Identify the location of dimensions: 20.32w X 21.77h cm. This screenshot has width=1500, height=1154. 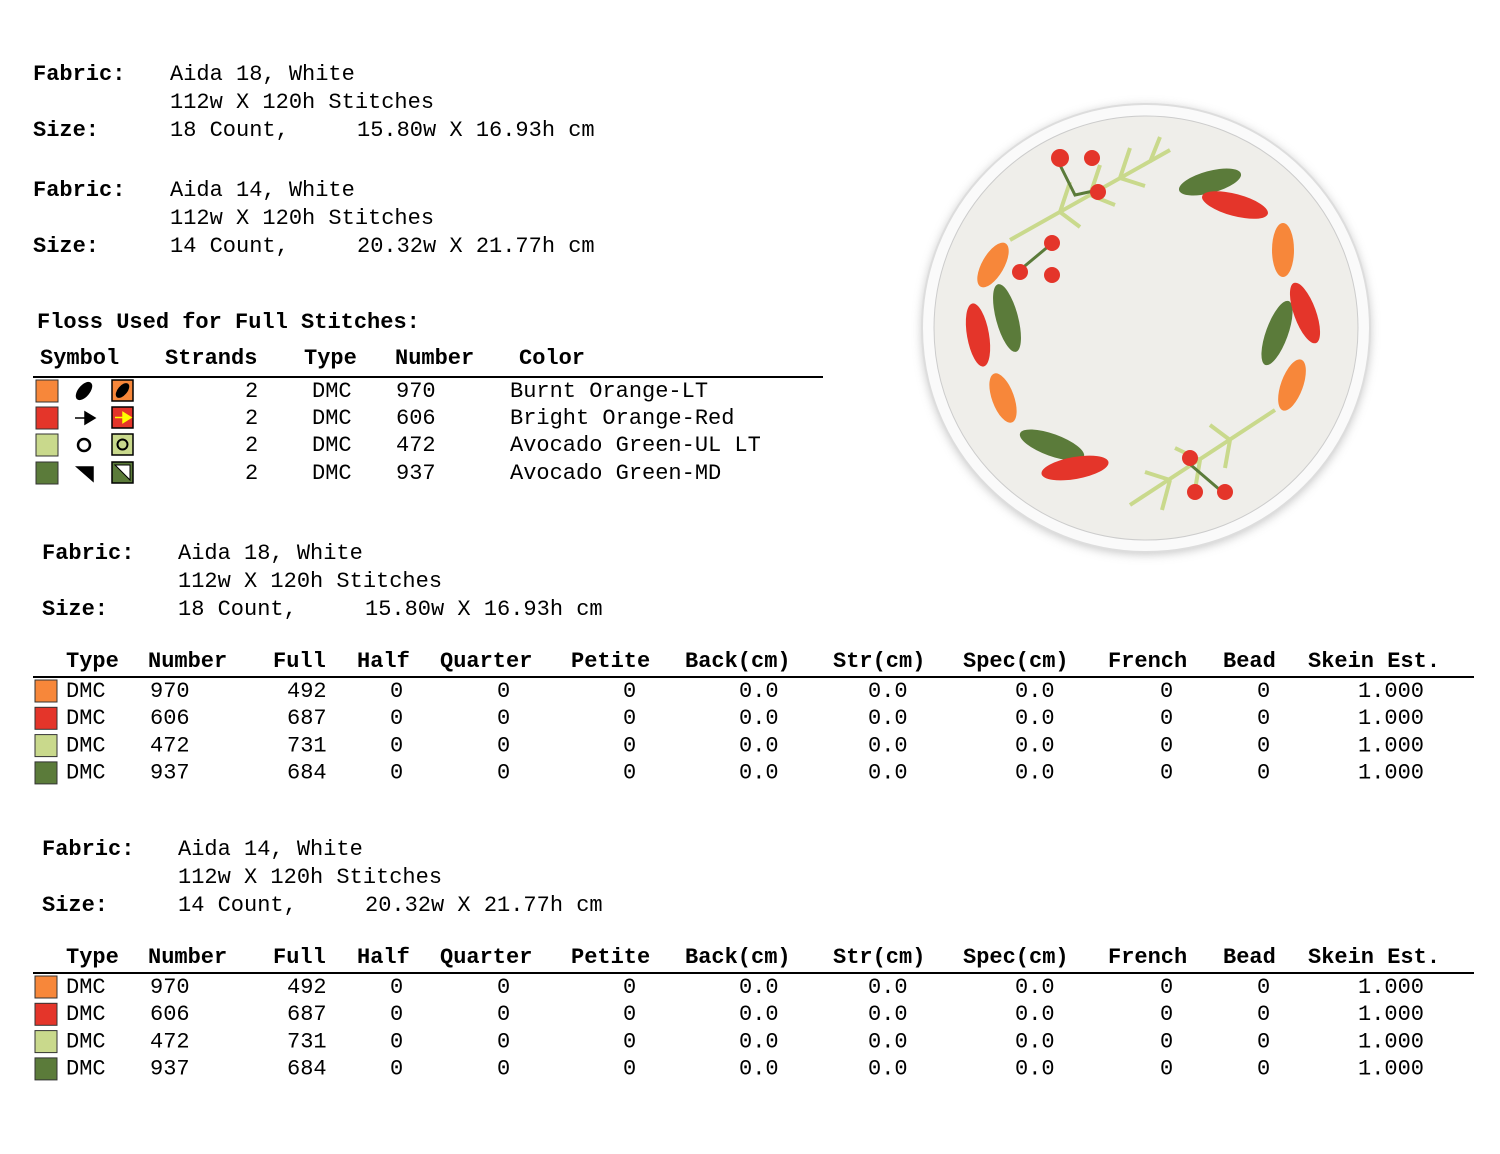
(476, 246).